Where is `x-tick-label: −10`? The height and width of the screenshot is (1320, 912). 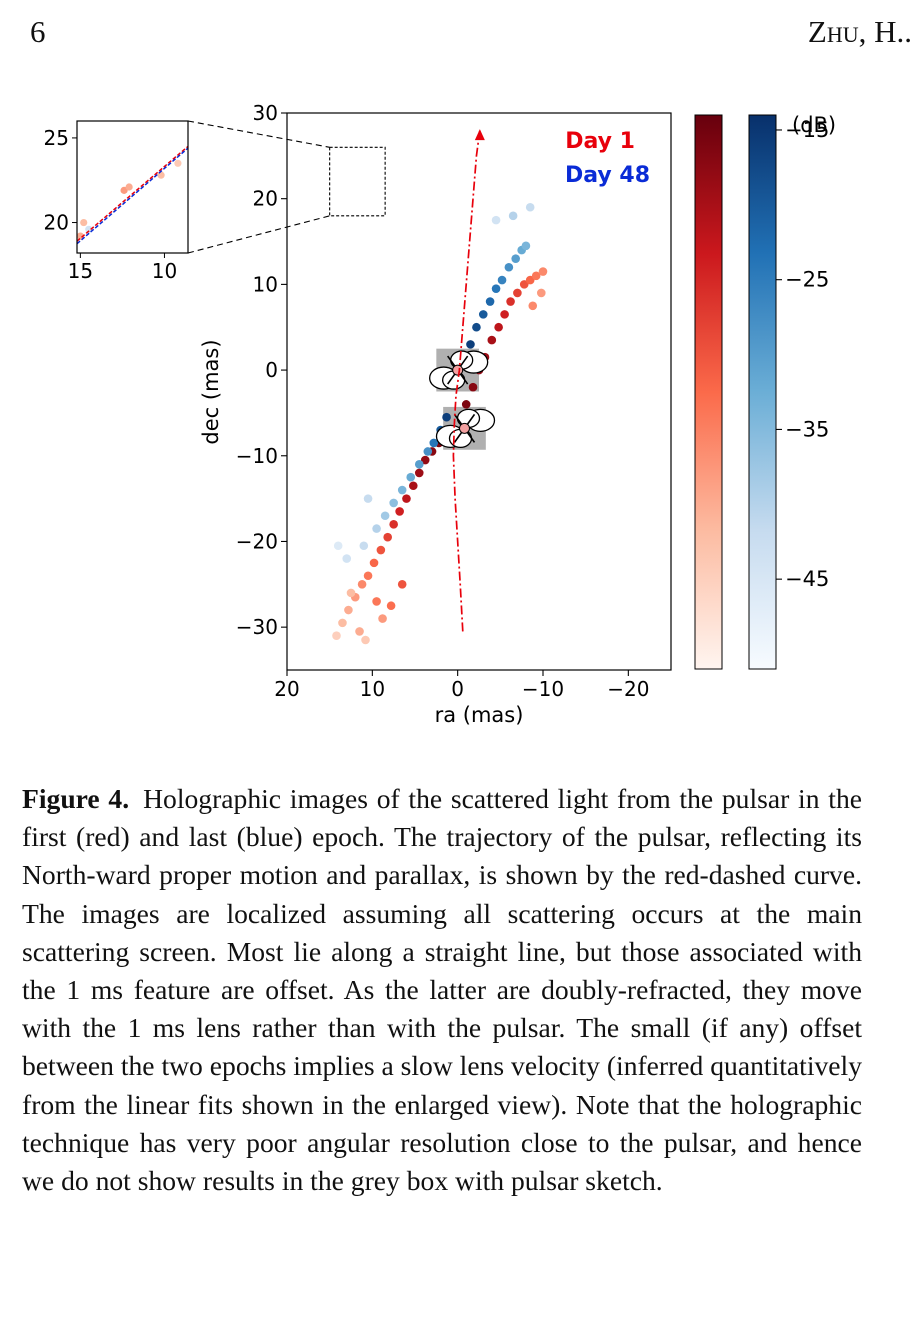 x-tick-label: −10 is located at coordinates (543, 689).